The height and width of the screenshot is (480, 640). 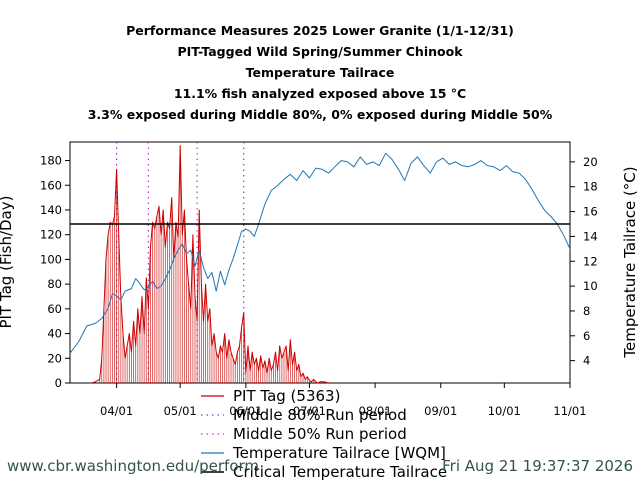 I want to click on y2-tick-label: 12, so click(x=590, y=261).